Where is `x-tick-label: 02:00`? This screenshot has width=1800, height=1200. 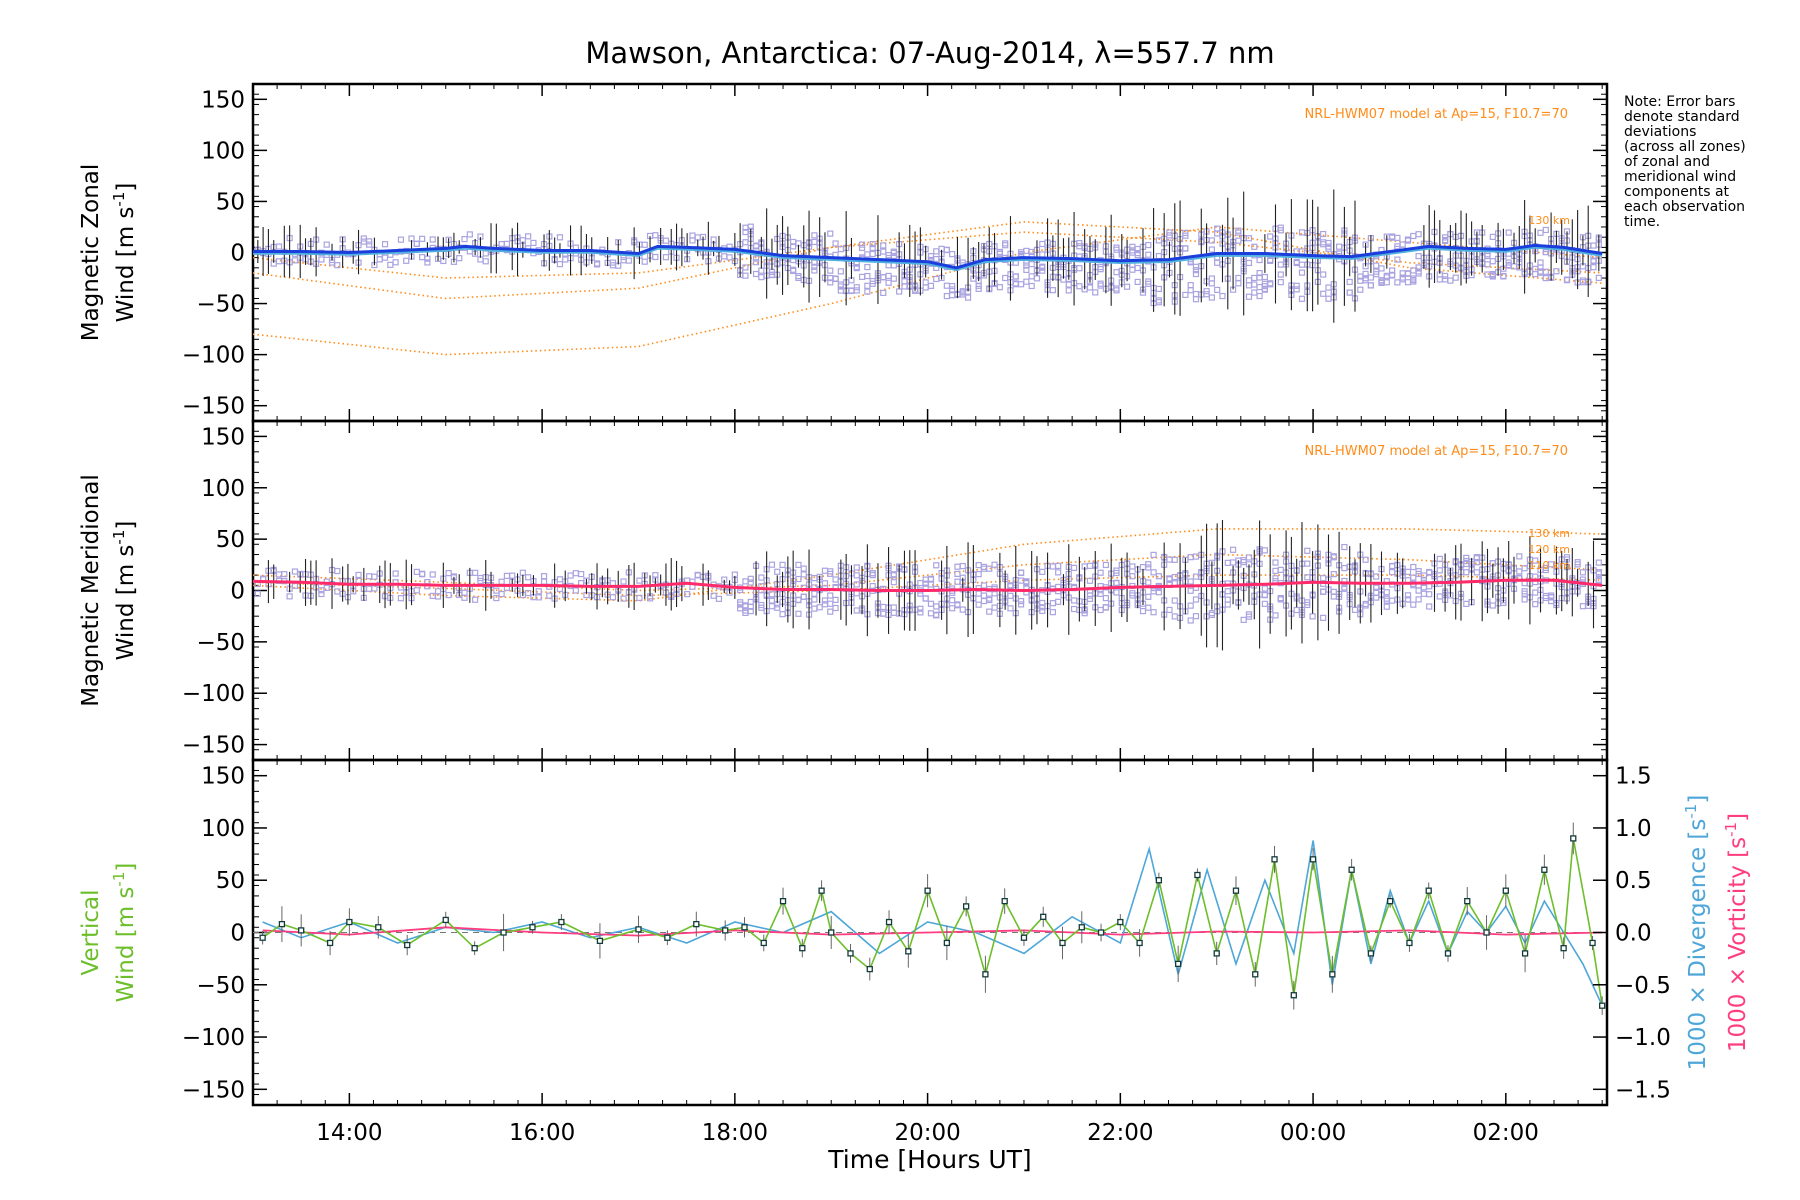
x-tick-label: 02:00 is located at coordinates (1506, 1133).